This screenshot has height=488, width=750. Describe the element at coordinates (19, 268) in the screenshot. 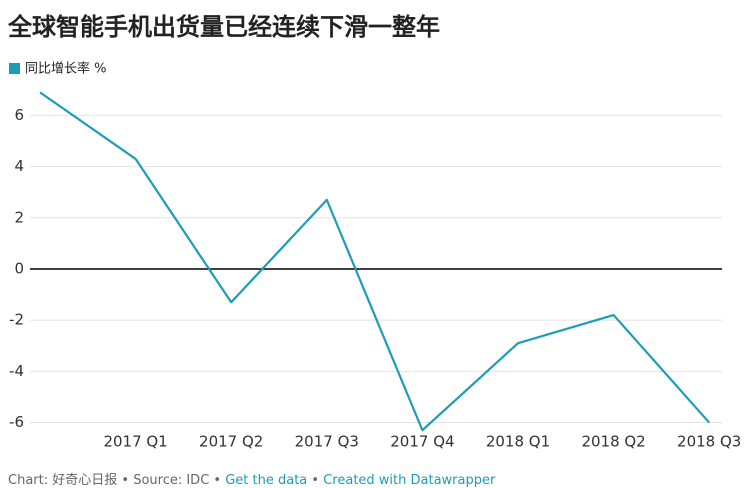

I see `y-tick-label: 0` at that location.